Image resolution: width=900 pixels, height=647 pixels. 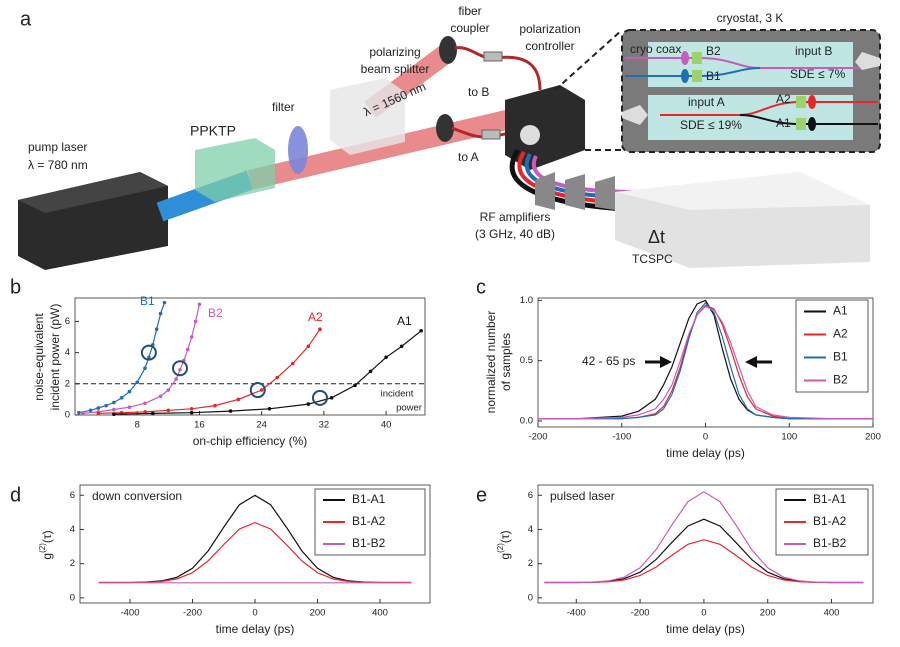 What do you see at coordinates (58, 165) in the screenshot?
I see `label: λ = 780 nm` at bounding box center [58, 165].